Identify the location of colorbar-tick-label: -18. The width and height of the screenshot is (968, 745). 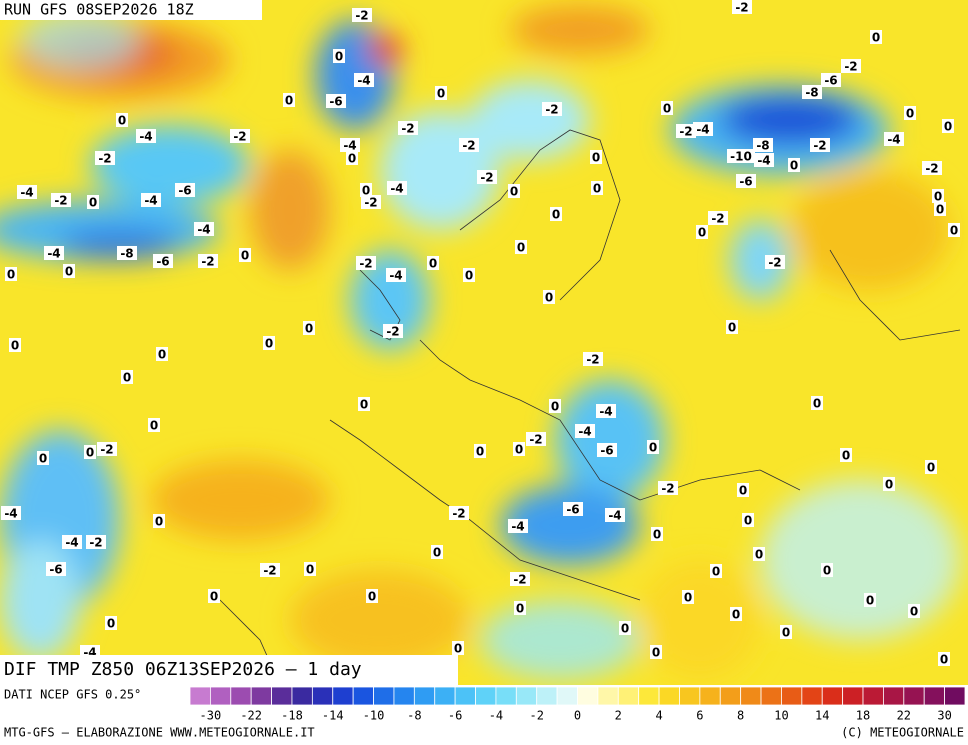
(292, 716).